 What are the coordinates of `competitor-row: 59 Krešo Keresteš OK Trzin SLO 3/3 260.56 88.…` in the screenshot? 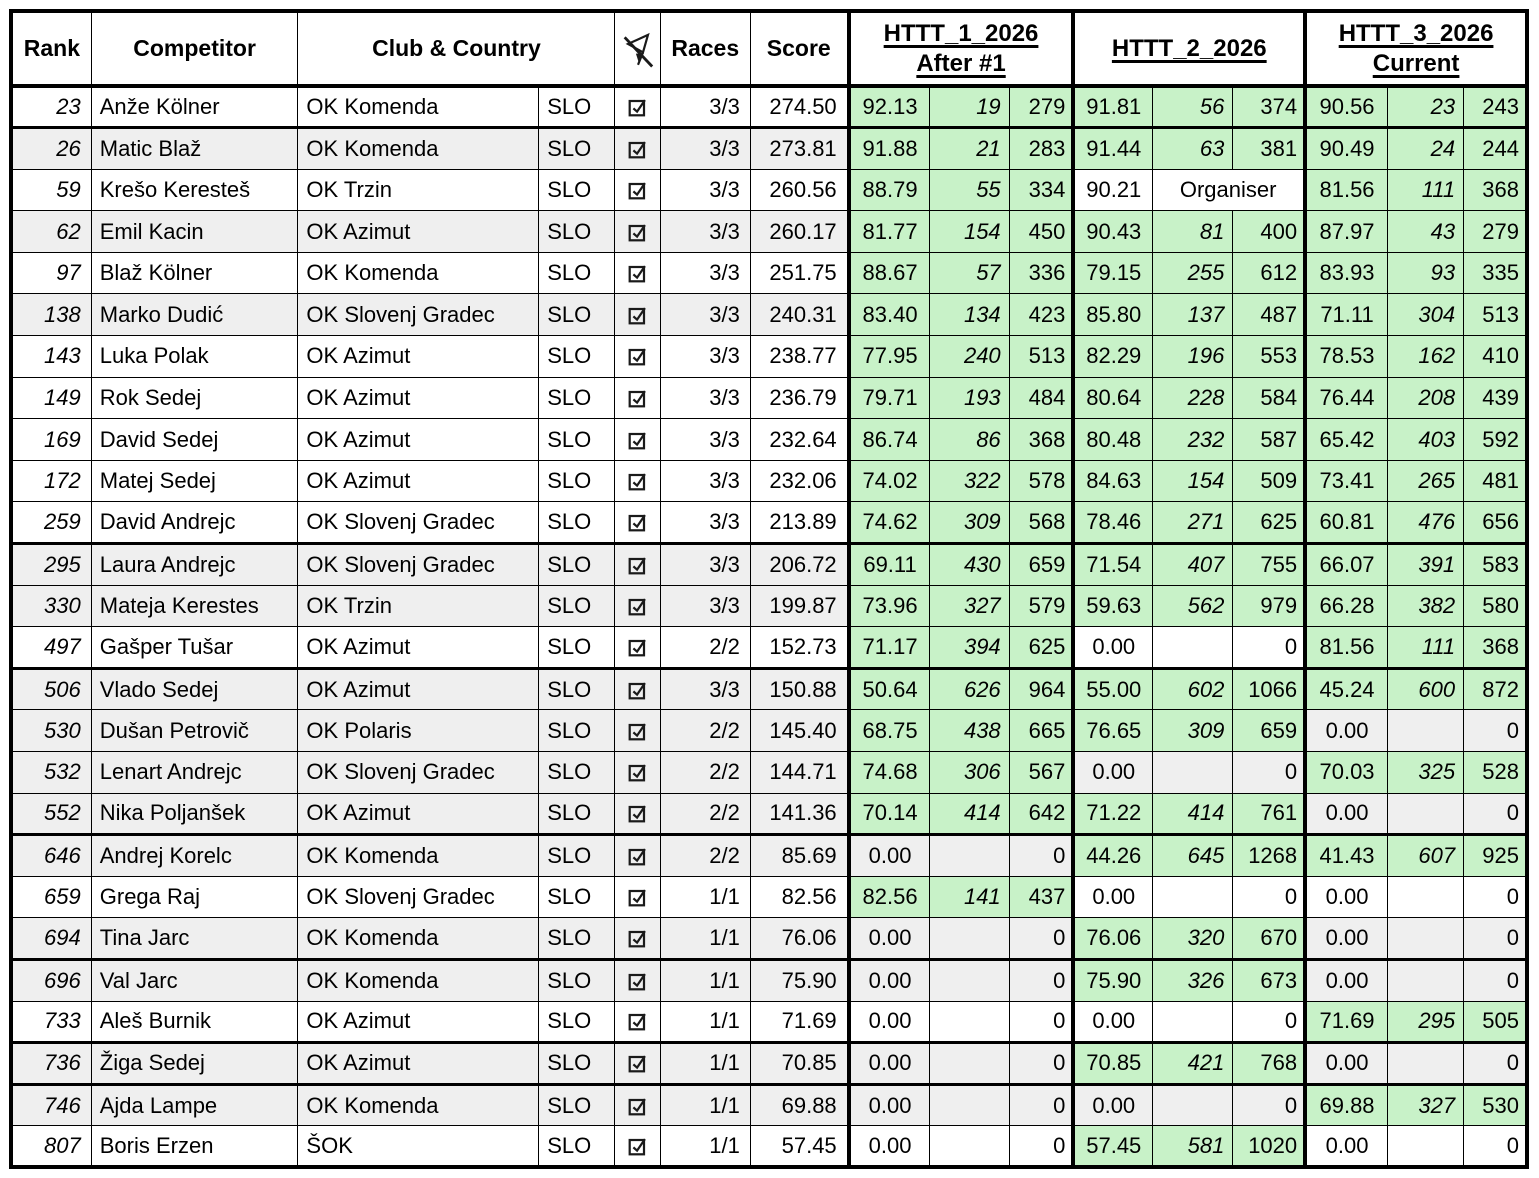 It's located at (769, 190).